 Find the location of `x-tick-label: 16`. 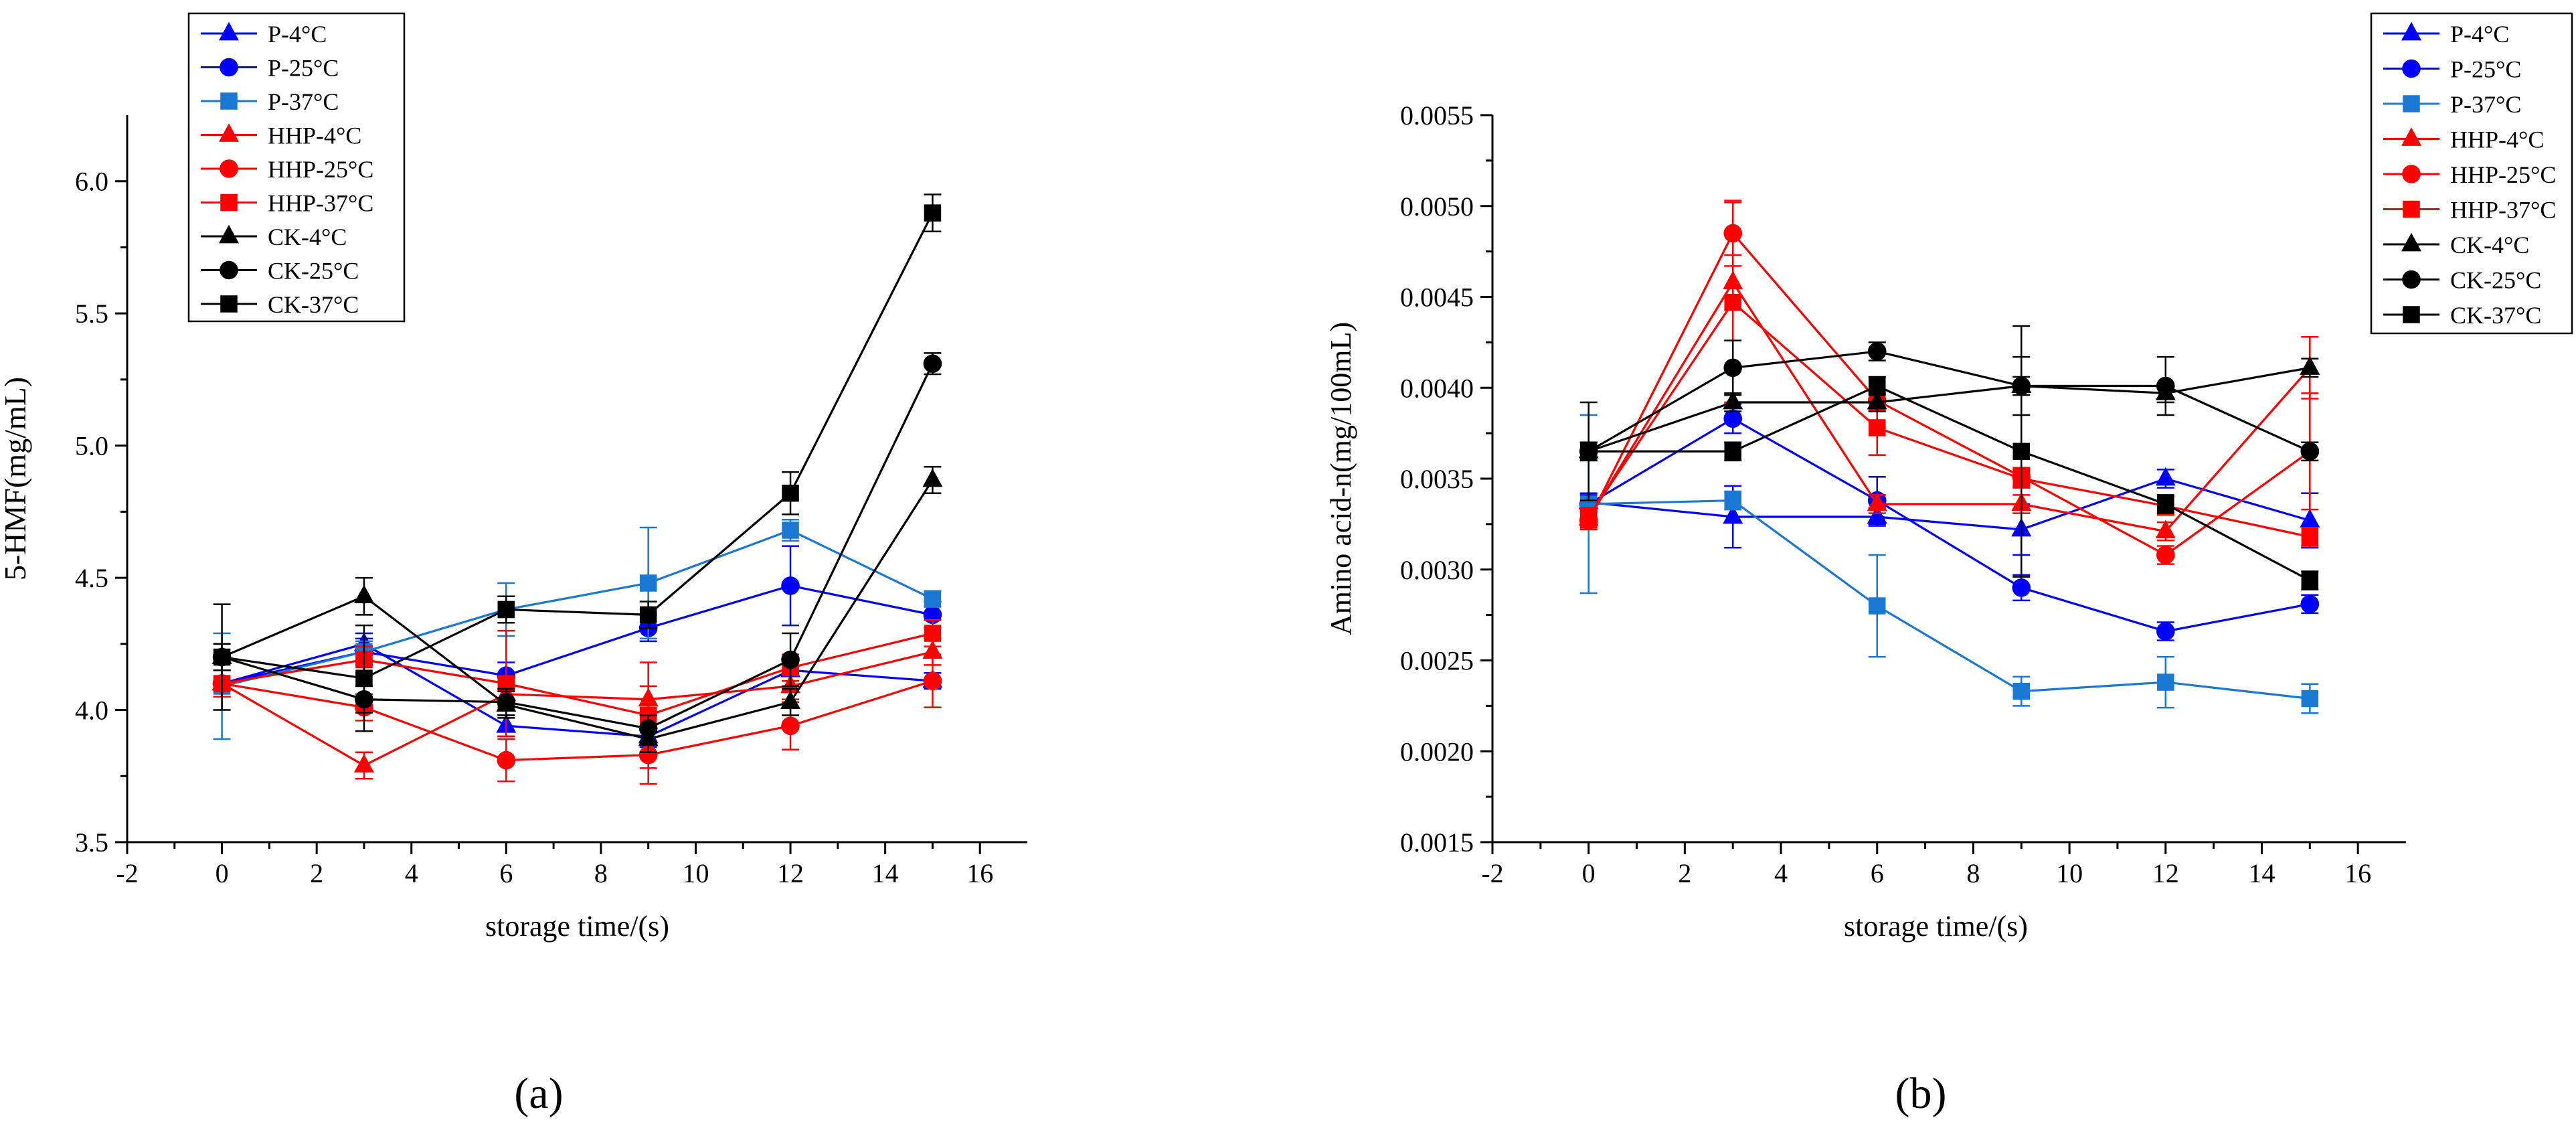

x-tick-label: 16 is located at coordinates (979, 873).